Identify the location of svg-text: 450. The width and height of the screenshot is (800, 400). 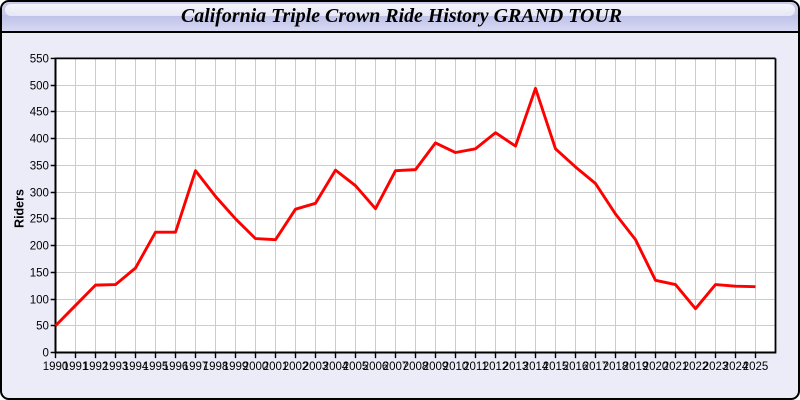
(39, 113).